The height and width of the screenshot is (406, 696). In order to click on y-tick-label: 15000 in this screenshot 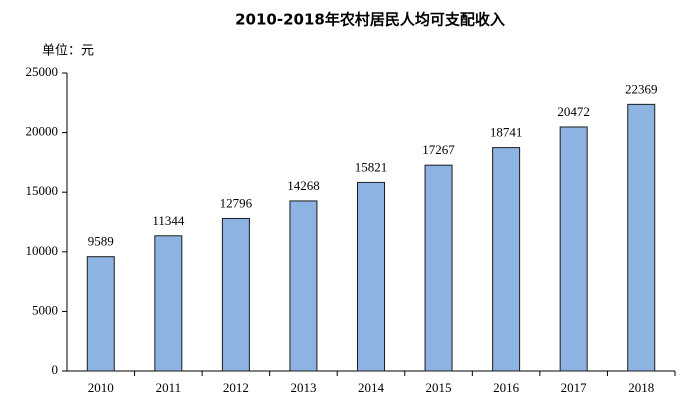, I will do `click(42, 190)`.